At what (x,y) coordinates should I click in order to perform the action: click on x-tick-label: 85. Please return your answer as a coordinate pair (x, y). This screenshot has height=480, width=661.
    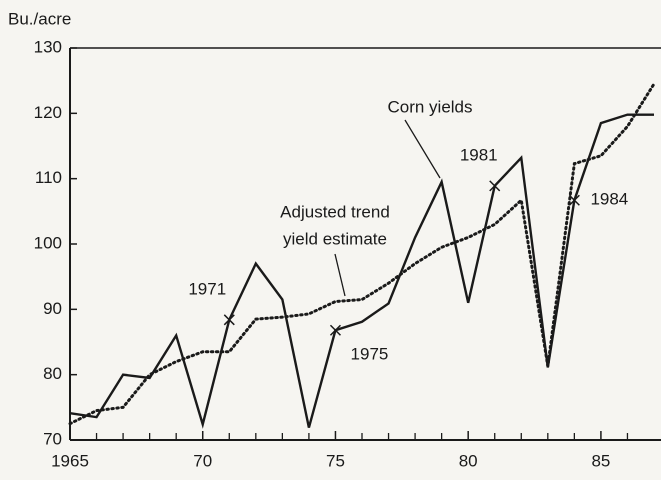
    Looking at the image, I should click on (600, 460).